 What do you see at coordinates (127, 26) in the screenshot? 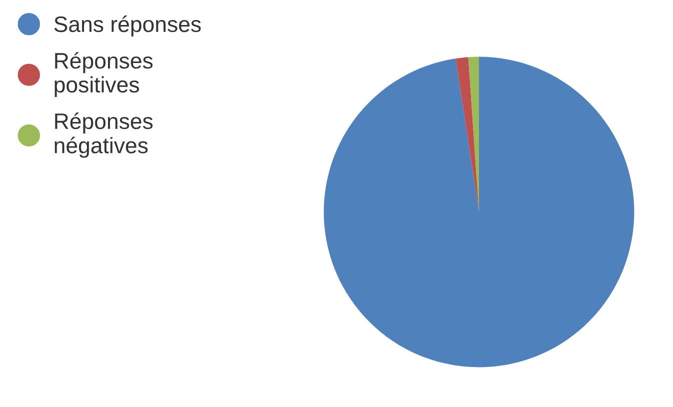
I see `legend-label: Sans réponses` at bounding box center [127, 26].